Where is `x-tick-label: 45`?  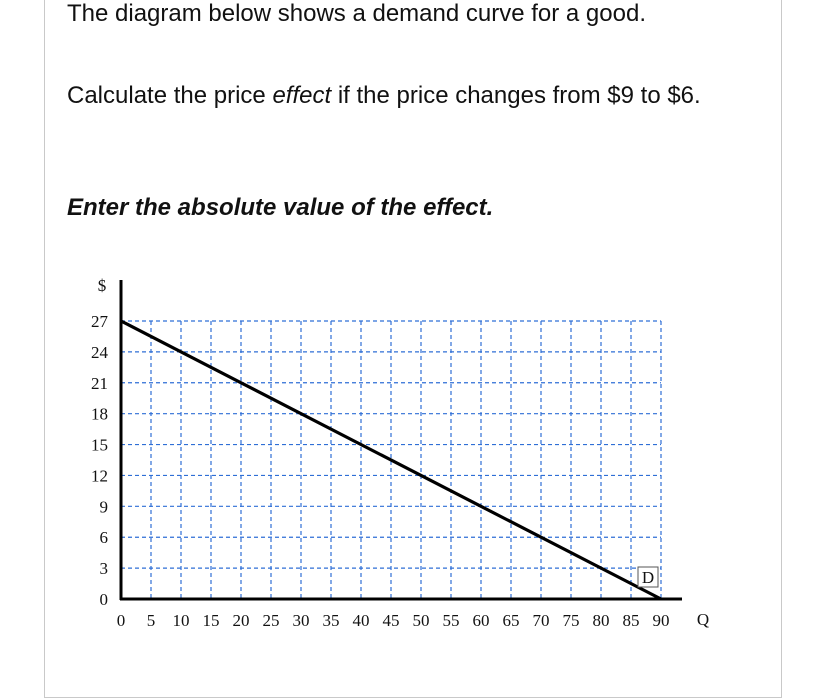 x-tick-label: 45 is located at coordinates (391, 620).